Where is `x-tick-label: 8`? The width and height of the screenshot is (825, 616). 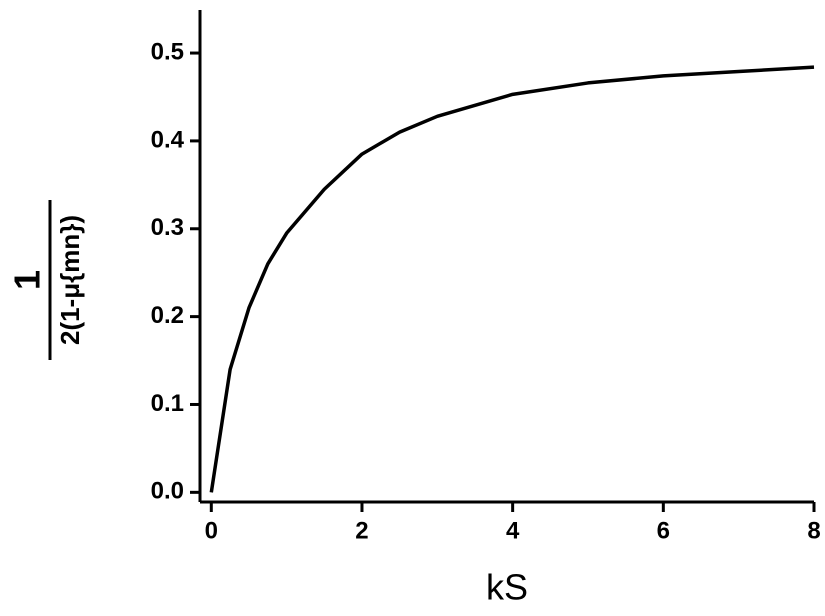 x-tick-label: 8 is located at coordinates (813, 530).